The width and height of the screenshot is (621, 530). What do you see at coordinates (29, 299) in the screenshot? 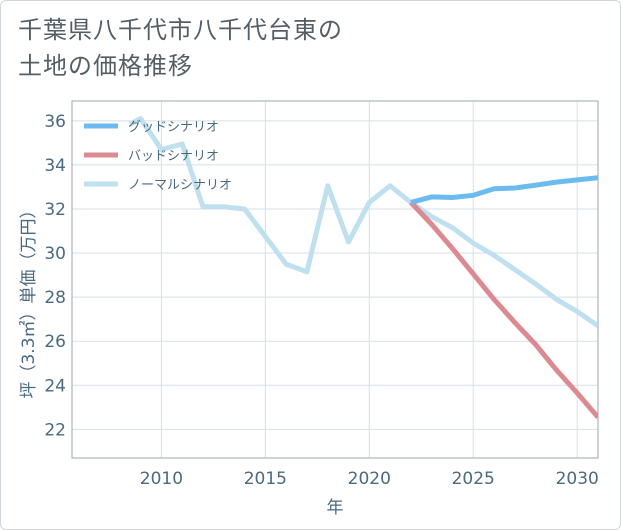
I see `y-axis-label: 坪（3.3㎡）単価（万円）` at bounding box center [29, 299].